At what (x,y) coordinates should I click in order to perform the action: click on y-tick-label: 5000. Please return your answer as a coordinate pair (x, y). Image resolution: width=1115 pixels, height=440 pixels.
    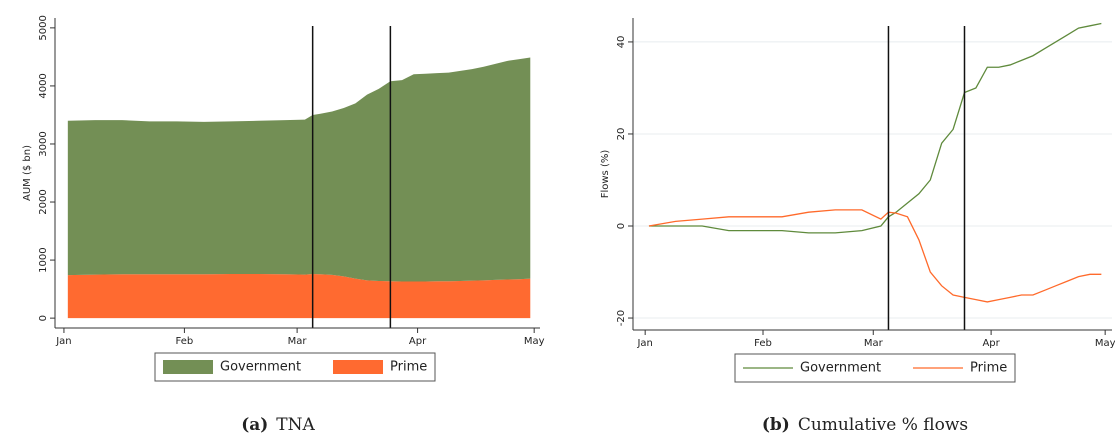
    Looking at the image, I should click on (43, 27).